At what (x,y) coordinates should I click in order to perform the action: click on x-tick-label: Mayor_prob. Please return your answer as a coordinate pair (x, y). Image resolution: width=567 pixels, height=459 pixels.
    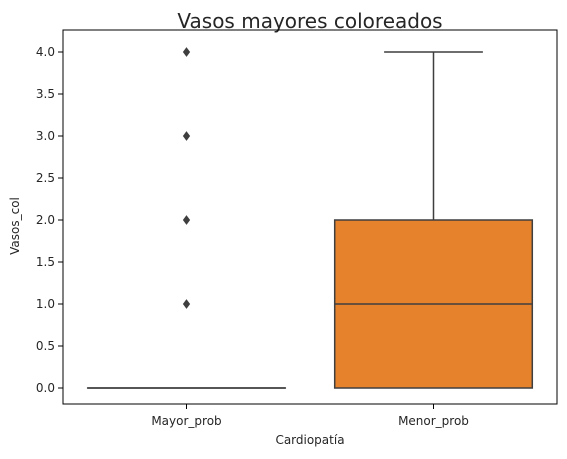
    Looking at the image, I should click on (186, 421).